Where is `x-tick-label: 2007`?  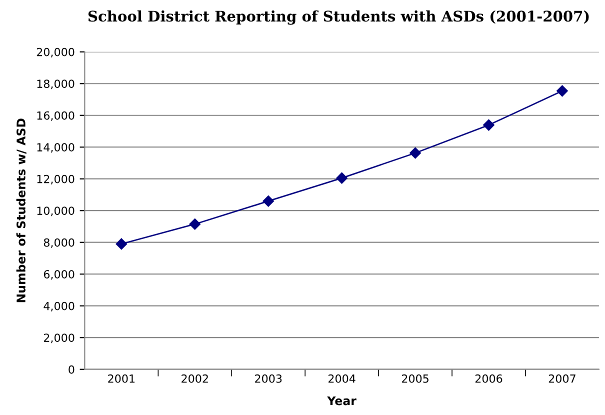 x-tick-label: 2007 is located at coordinates (562, 378).